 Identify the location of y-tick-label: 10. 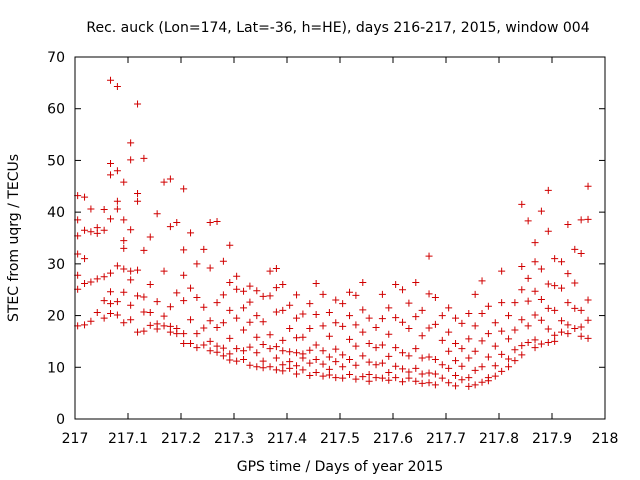
(56, 368).